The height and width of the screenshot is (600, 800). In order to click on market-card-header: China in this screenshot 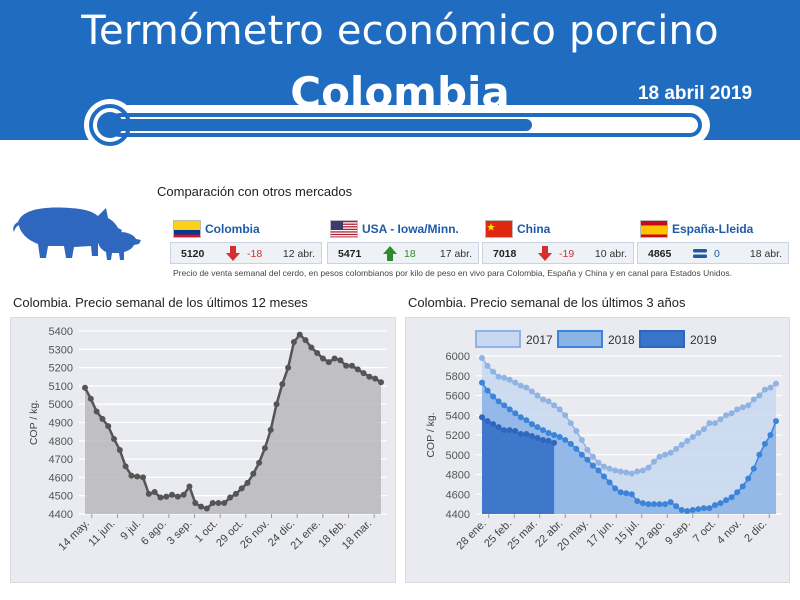, I will do `click(517, 229)`.